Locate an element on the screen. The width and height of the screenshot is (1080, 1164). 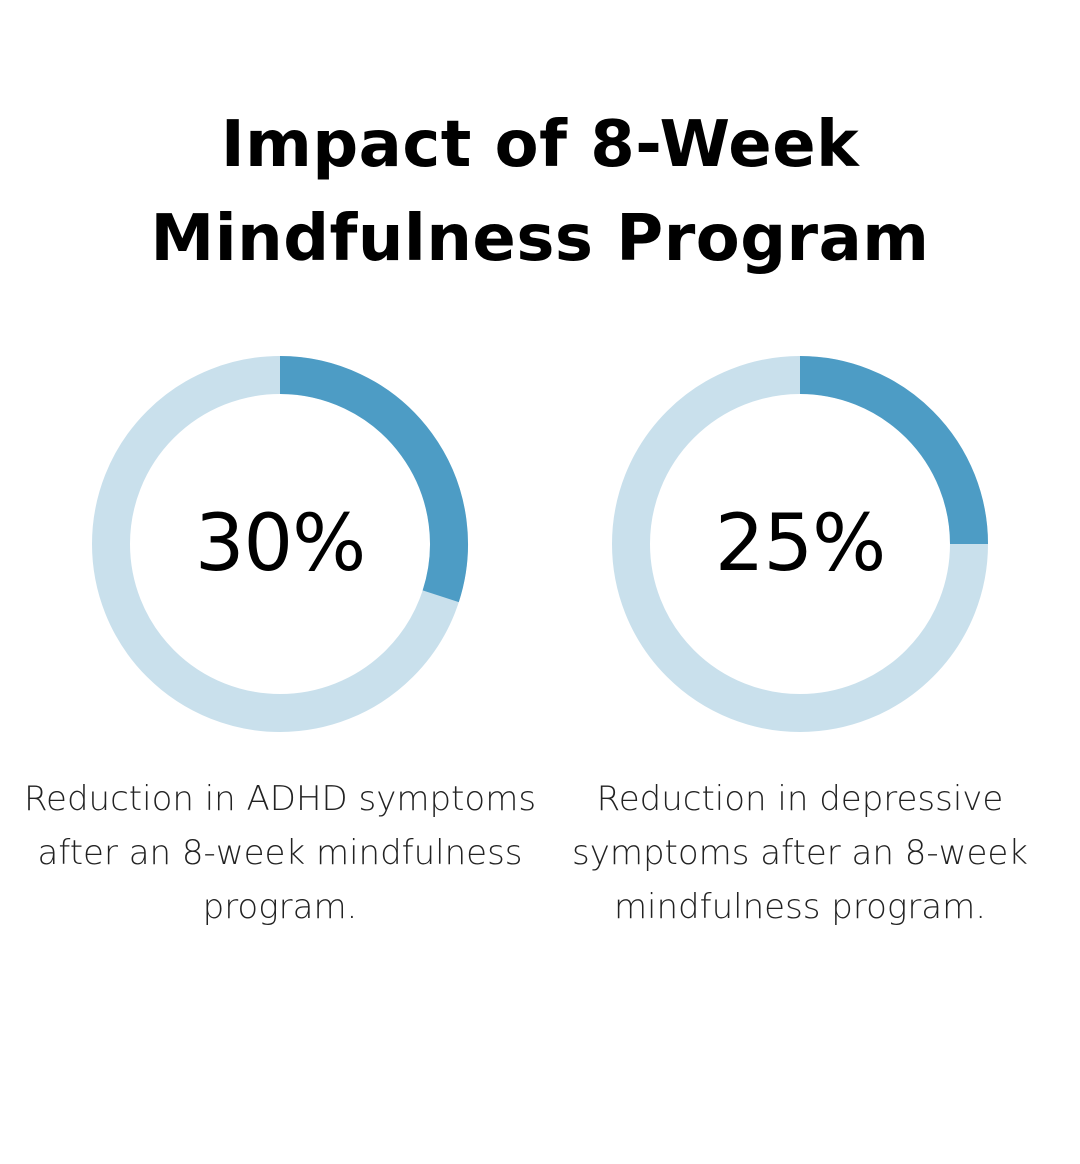
donut-svg-adhd is located at coordinates (280, 544).